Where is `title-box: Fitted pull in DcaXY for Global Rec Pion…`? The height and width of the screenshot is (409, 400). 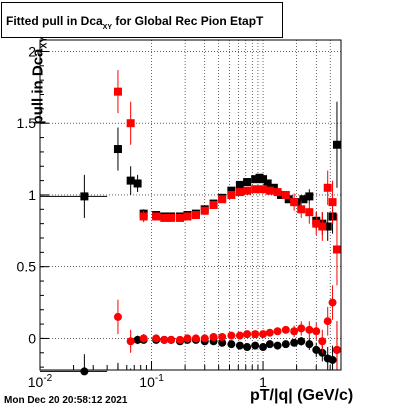 title-box: Fitted pull in DcaXY for Global Rec Pion… is located at coordinates (142, 20).